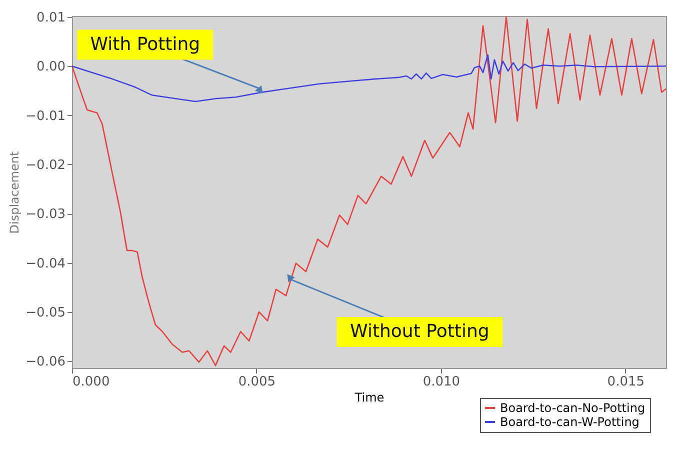  What do you see at coordinates (369, 78) in the screenshot?
I see `line-series` at bounding box center [369, 78].